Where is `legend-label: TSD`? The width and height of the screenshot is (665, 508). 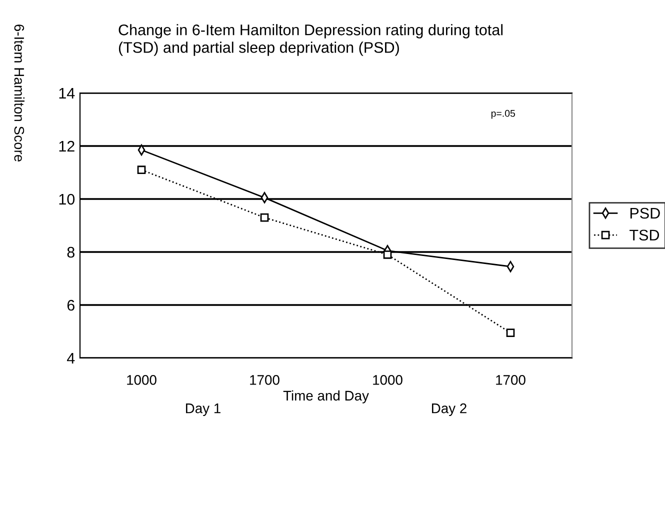 legend-label: TSD is located at coordinates (645, 235).